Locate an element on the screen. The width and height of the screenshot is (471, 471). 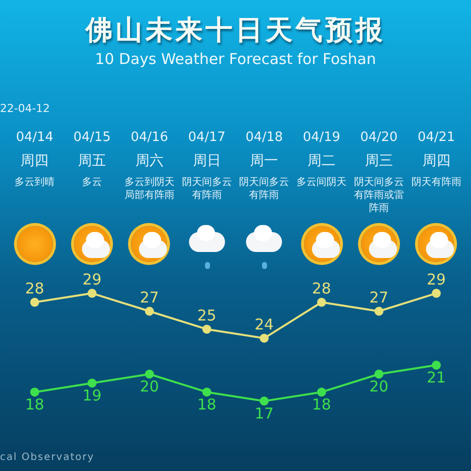
text: 多云间阴天 is located at coordinates (322, 182).